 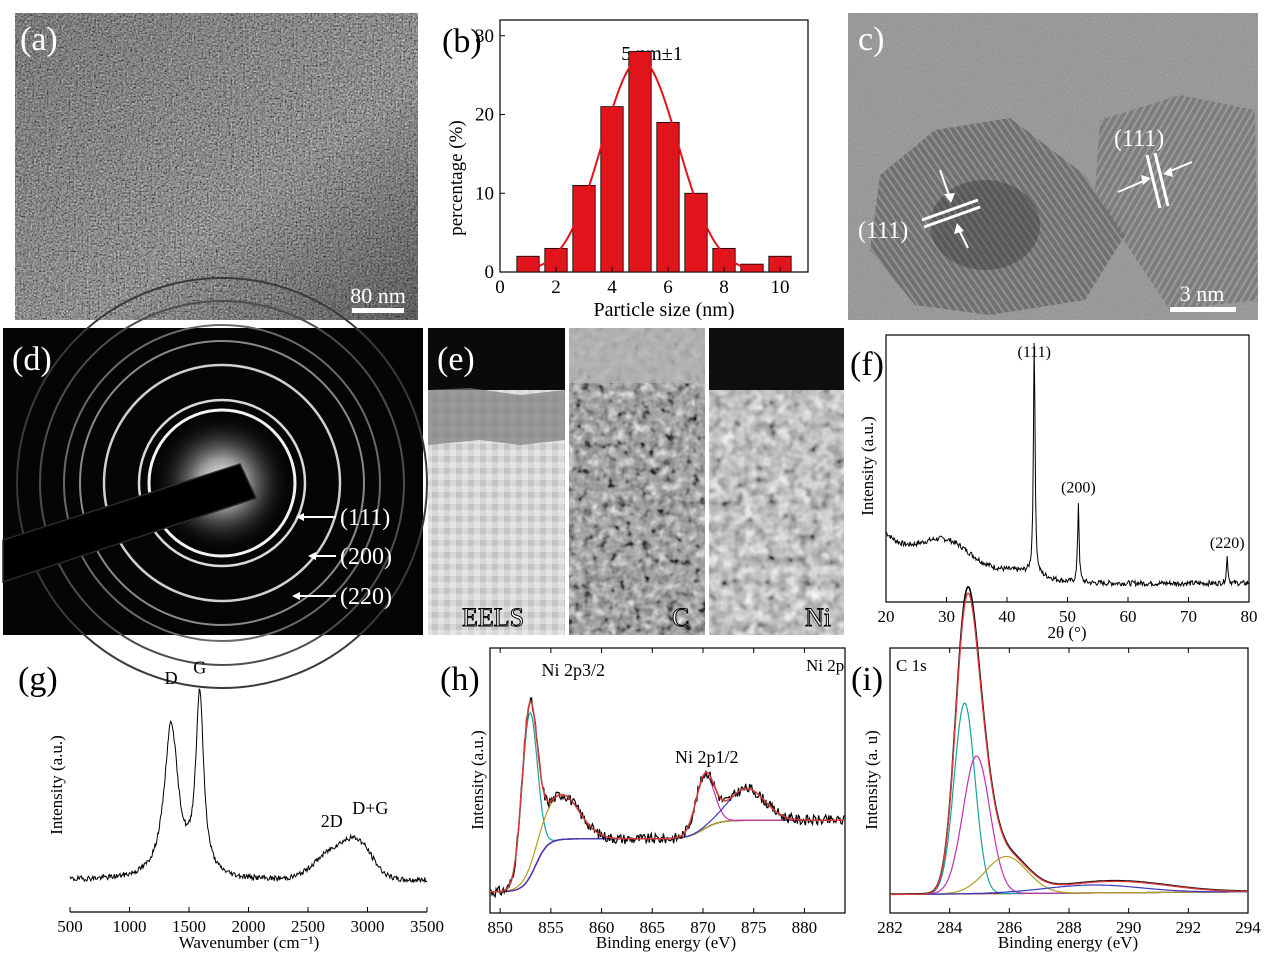 What do you see at coordinates (985, 225) in the screenshot?
I see `panel-c-dark-core` at bounding box center [985, 225].